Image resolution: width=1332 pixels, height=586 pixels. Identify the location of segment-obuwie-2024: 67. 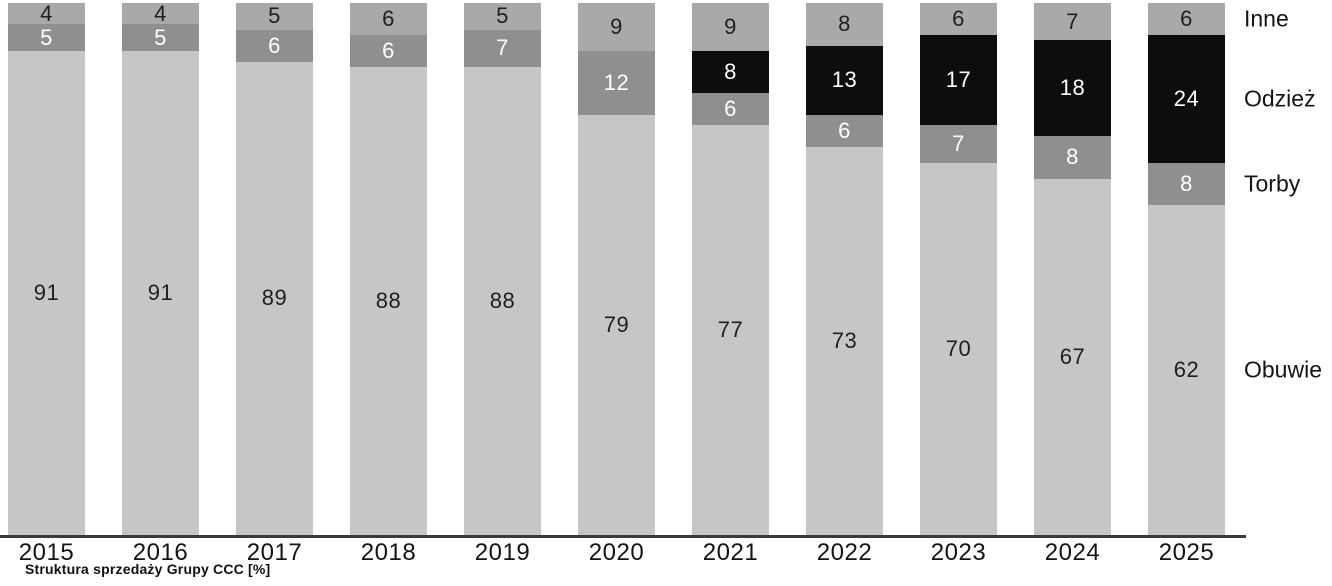
(1072, 356).